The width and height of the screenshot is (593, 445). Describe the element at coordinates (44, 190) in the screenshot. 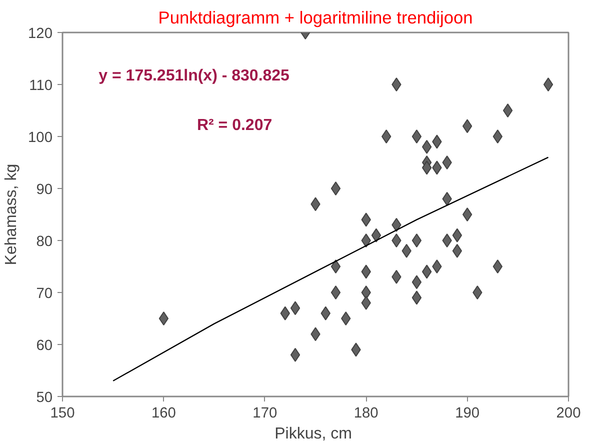

I see `y-tick-label: 90` at that location.